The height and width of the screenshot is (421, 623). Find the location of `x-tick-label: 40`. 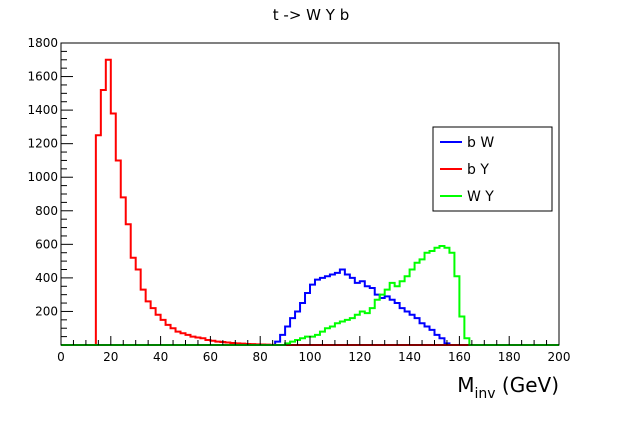

x-tick-label: 40 is located at coordinates (160, 357).